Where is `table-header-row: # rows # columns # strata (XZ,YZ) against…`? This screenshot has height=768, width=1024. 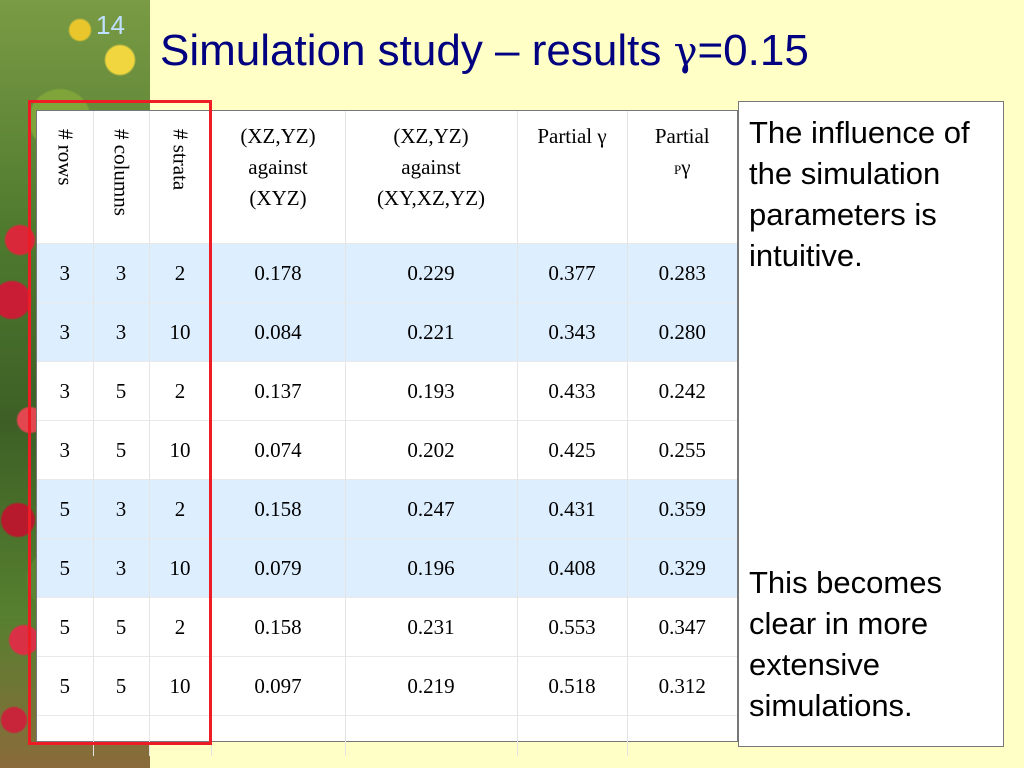
table-header-row: # rows # columns # strata (XZ,YZ) against… is located at coordinates (387, 177).